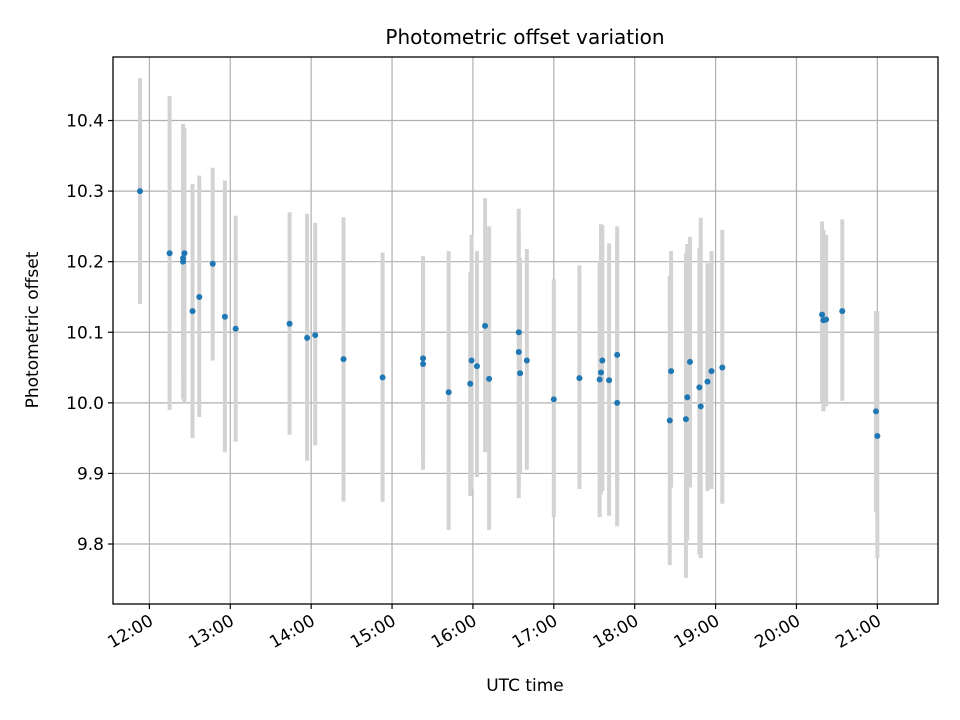 This screenshot has height=720, width=960. What do you see at coordinates (85, 192) in the screenshot?
I see `y-tick-label: 10.3` at bounding box center [85, 192].